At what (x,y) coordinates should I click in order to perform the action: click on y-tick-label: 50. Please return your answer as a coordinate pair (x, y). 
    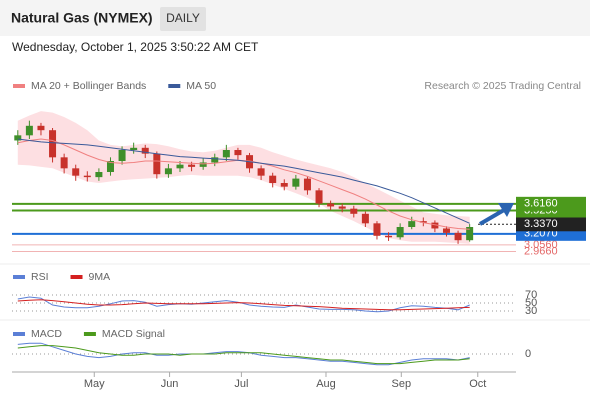
    Looking at the image, I should click on (531, 303).